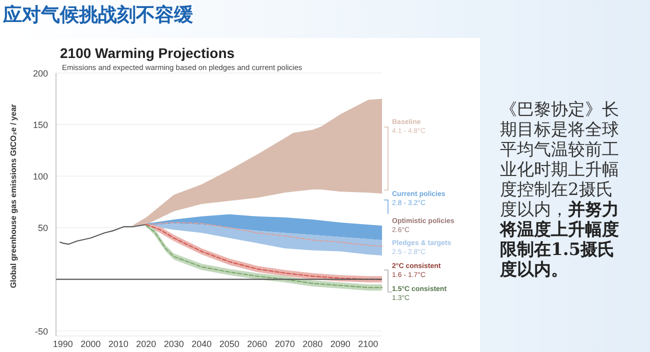 The height and width of the screenshot is (352, 650). Describe the element at coordinates (41, 331) in the screenshot. I see `y-tick-label: -50` at that location.